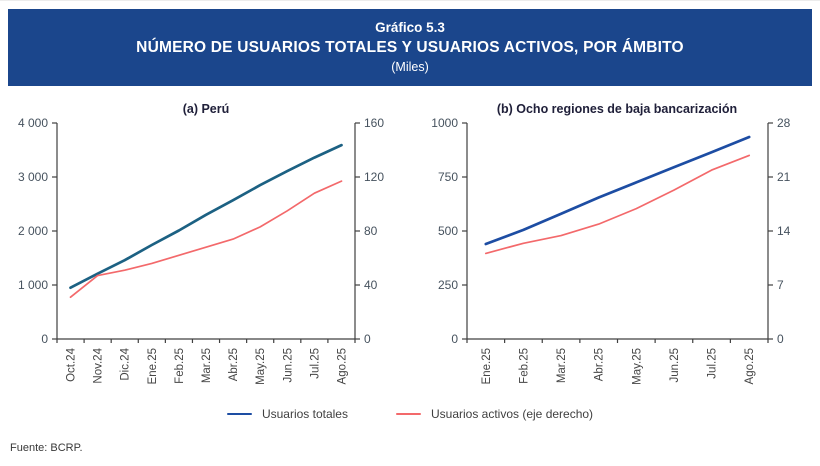  What do you see at coordinates (410, 66) in the screenshot?
I see `figure-units: (Miles)` at bounding box center [410, 66].